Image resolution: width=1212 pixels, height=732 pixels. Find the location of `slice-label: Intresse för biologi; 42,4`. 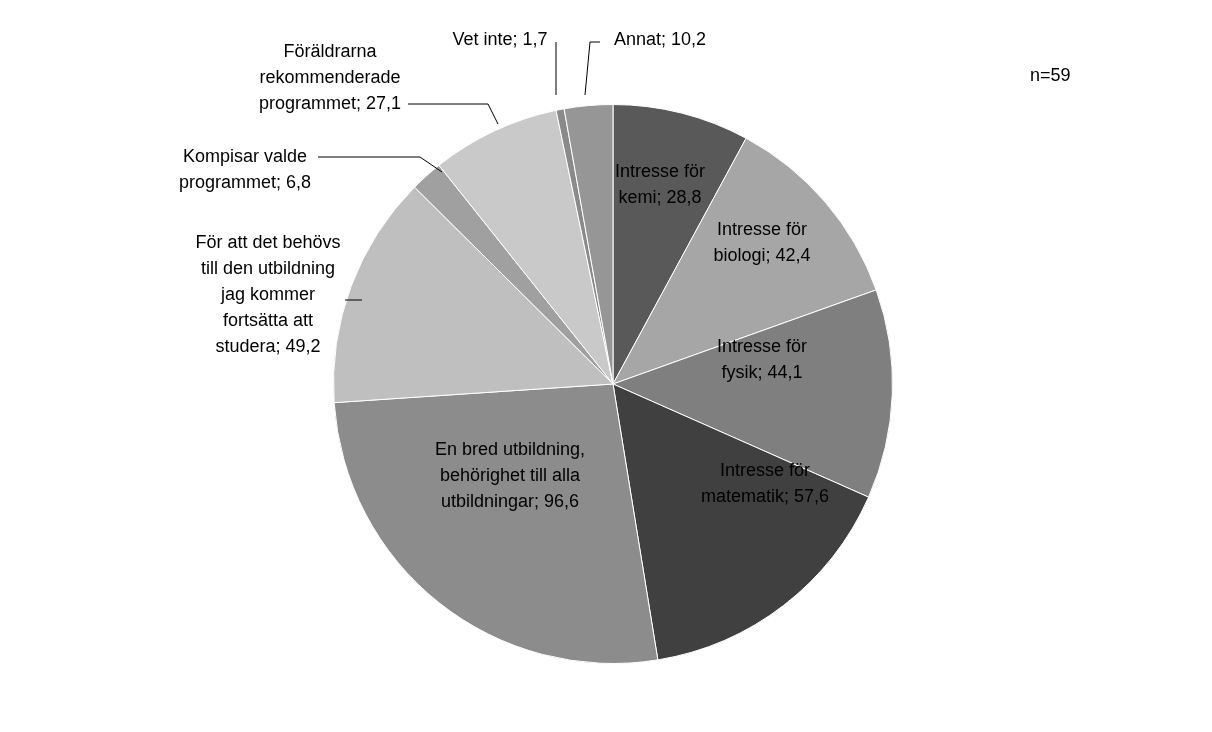

slice-label: Intresse för biologi; 42,4 is located at coordinates (762, 241).